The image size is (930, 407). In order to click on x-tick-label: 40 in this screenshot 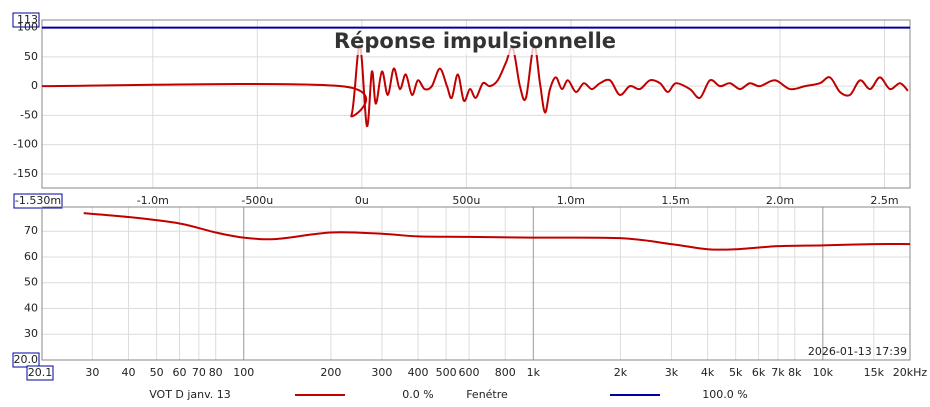, I will do `click(129, 372)`.